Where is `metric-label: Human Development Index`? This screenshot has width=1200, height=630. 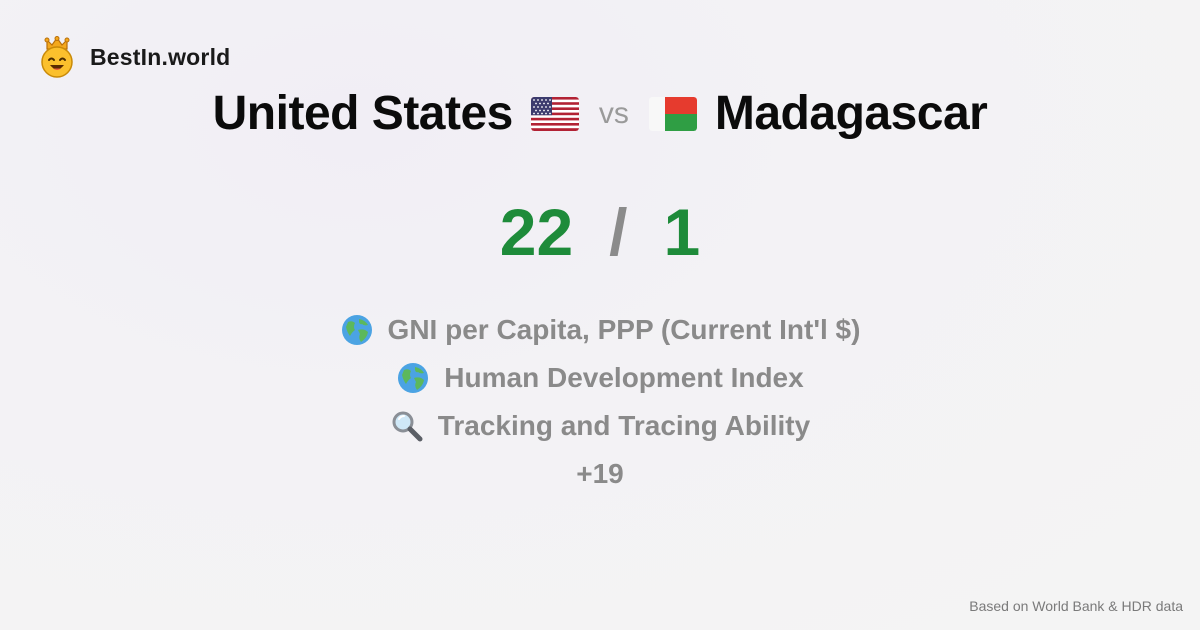 metric-label: Human Development Index is located at coordinates (624, 377).